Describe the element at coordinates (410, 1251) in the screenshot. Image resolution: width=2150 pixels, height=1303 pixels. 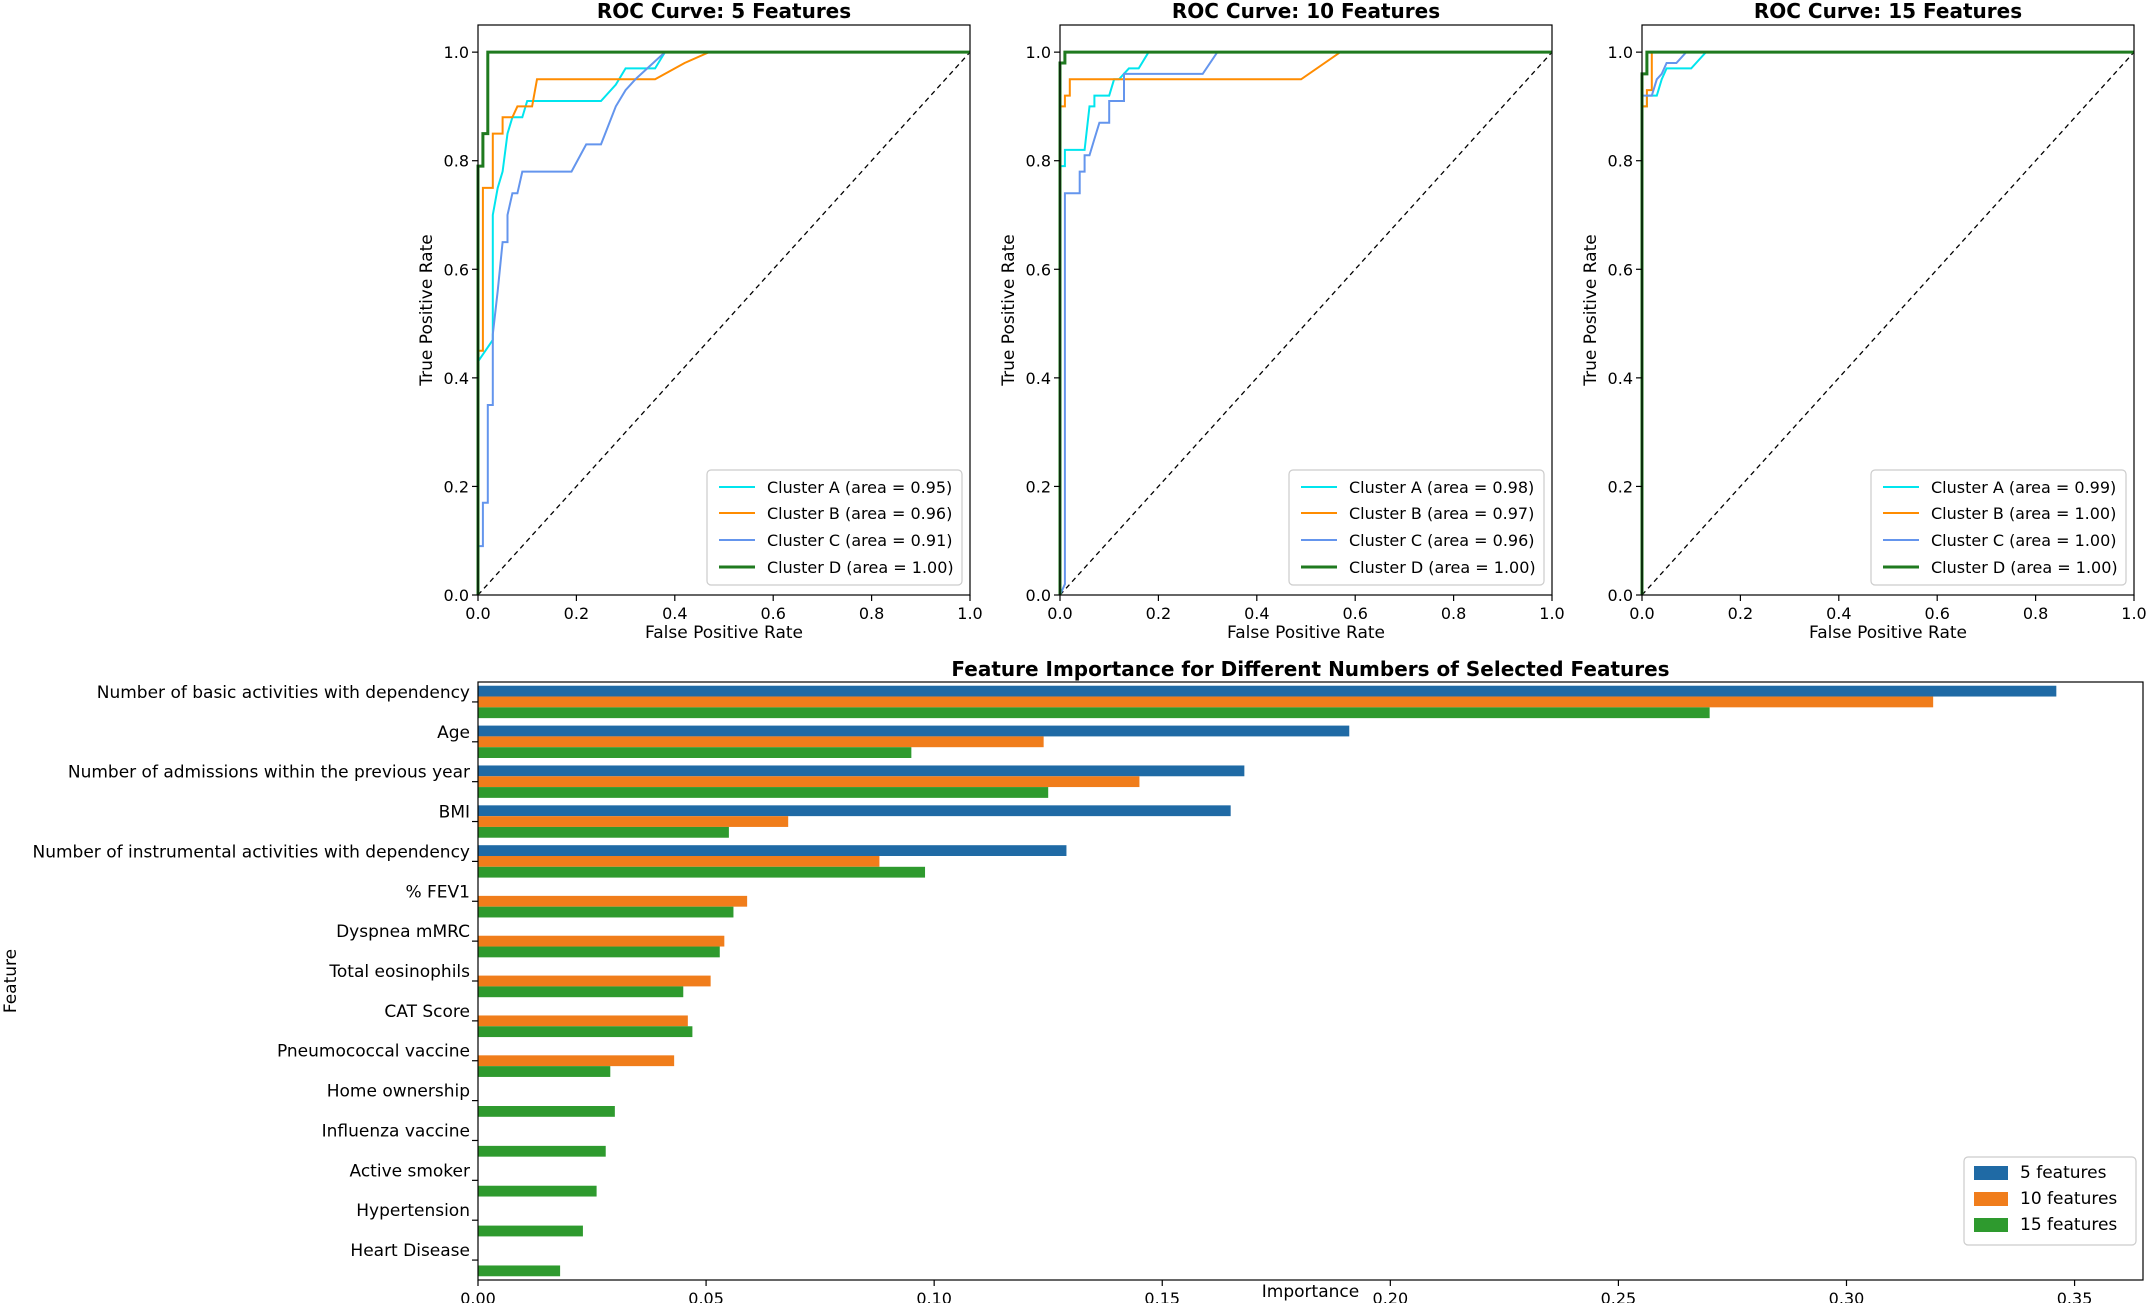
I see `y-tick-label: Heart Disease` at that location.